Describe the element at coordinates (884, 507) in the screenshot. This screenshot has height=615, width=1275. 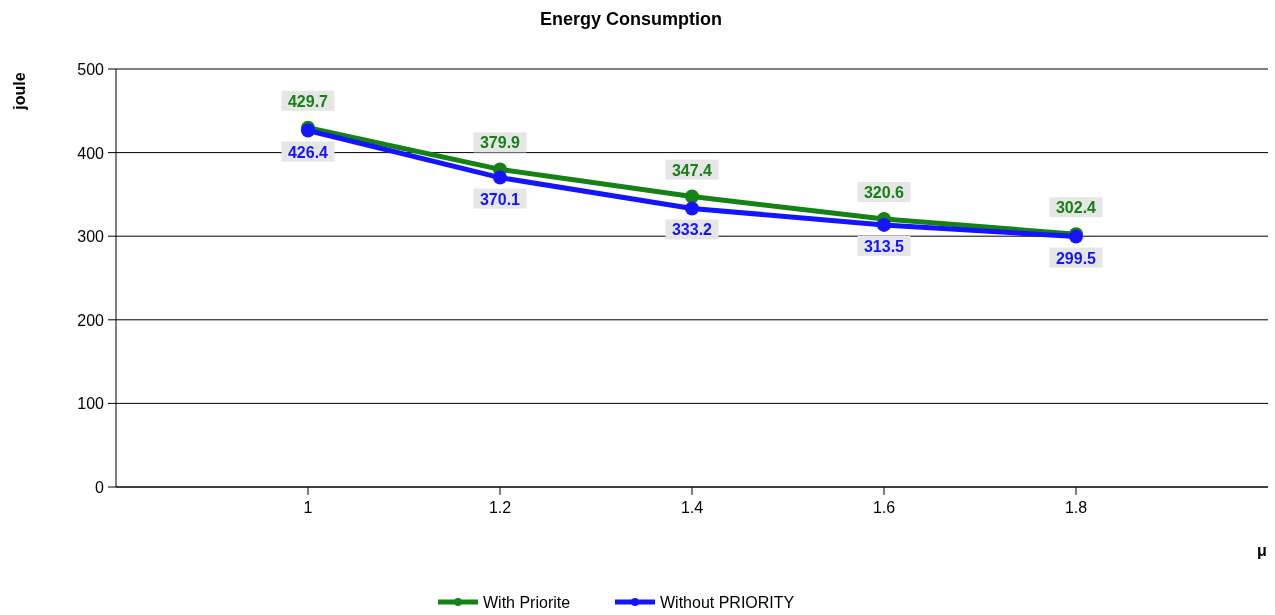
I see `x-tick-label: 1.6` at that location.